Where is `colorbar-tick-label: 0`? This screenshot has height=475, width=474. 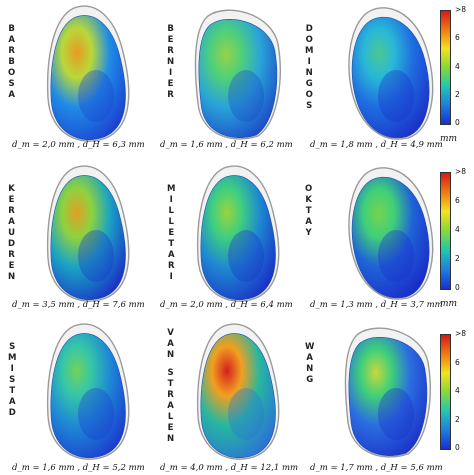 colorbar-tick-label: 0 is located at coordinates (457, 287).